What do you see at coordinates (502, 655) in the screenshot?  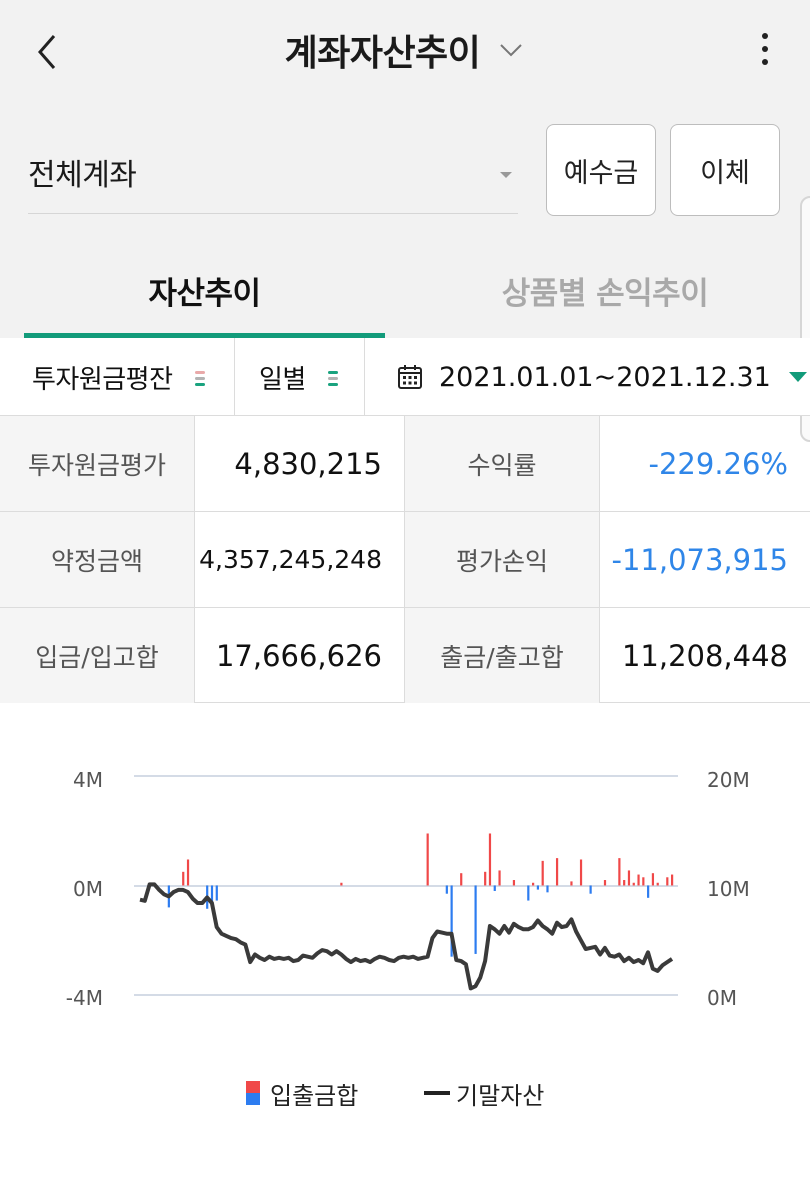 I see `summary-label: 출금/출고합` at bounding box center [502, 655].